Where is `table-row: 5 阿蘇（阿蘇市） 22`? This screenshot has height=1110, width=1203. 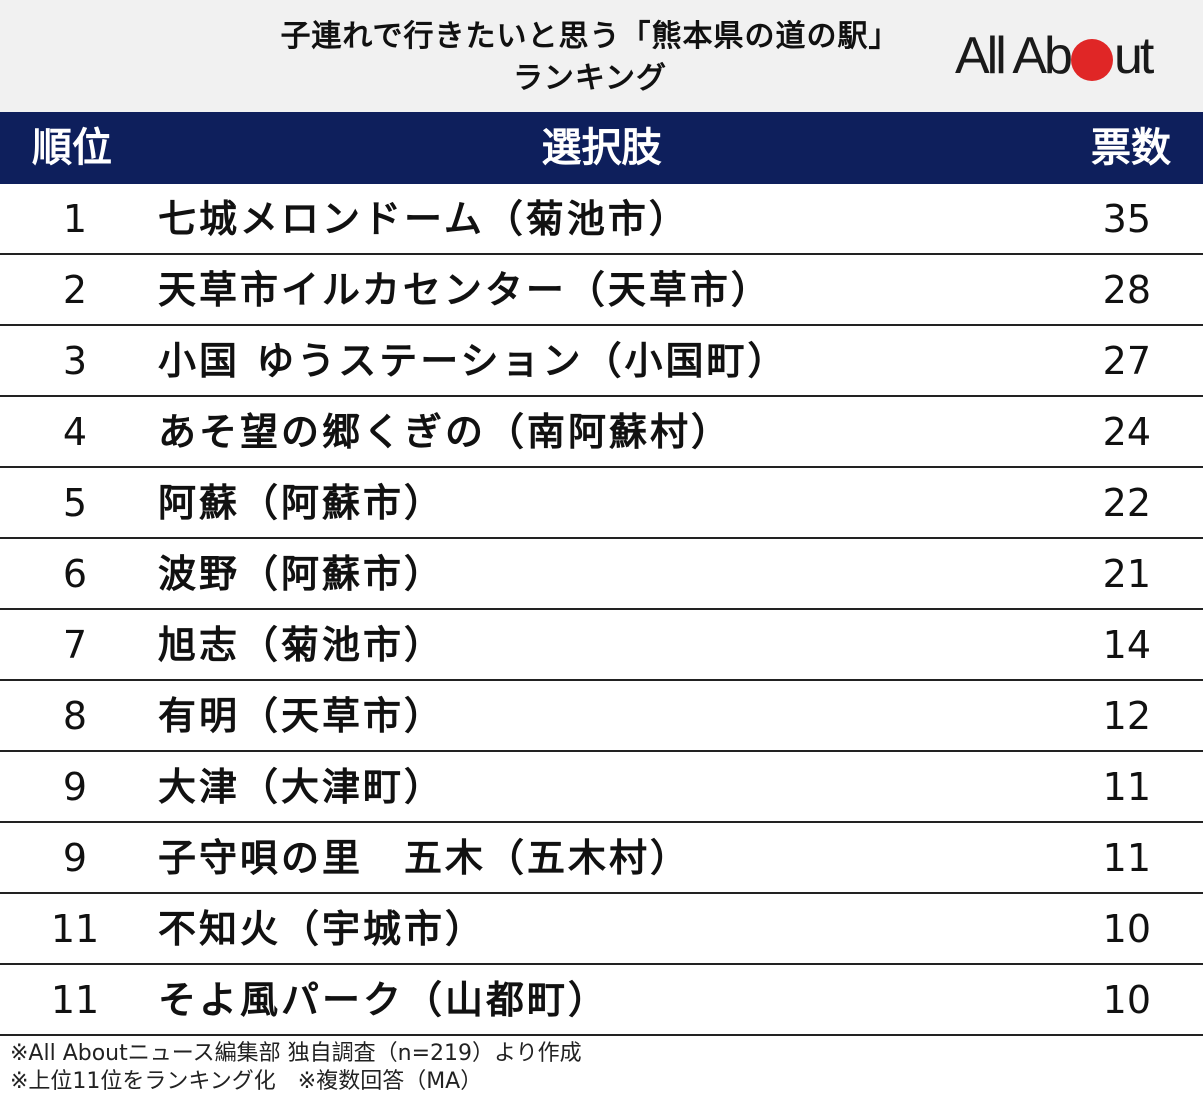 table-row: 5 阿蘇（阿蘇市） 22 is located at coordinates (601, 503).